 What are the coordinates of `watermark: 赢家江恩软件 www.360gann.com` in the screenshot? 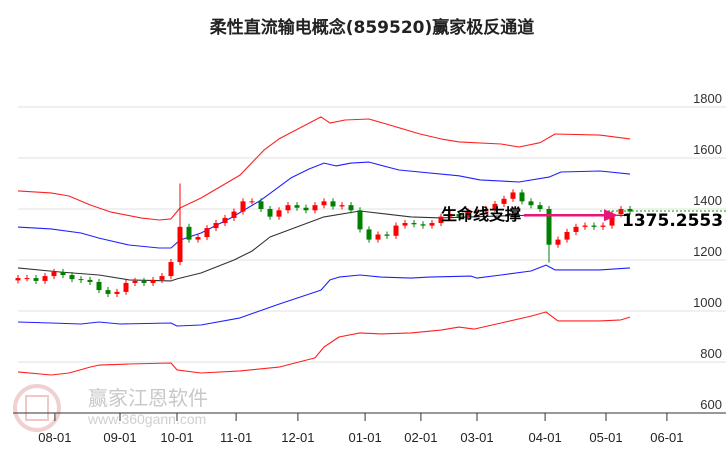 It's located at (110, 408).